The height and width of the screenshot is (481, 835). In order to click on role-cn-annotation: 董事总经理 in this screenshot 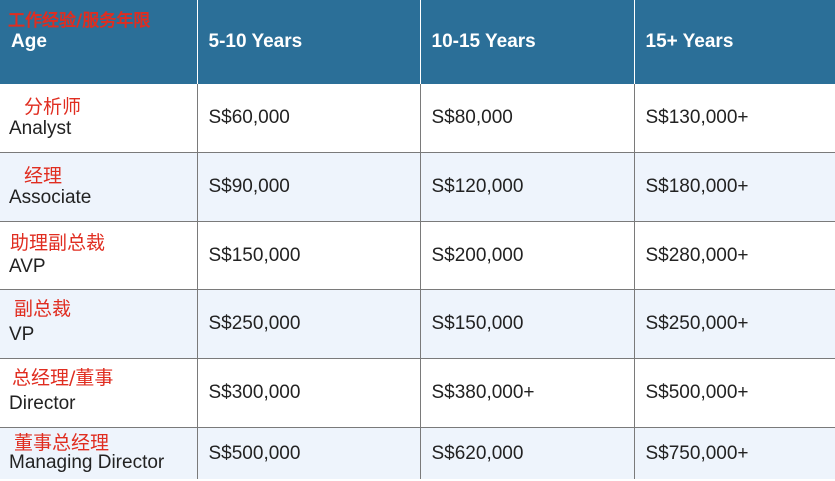, I will do `click(62, 443)`.